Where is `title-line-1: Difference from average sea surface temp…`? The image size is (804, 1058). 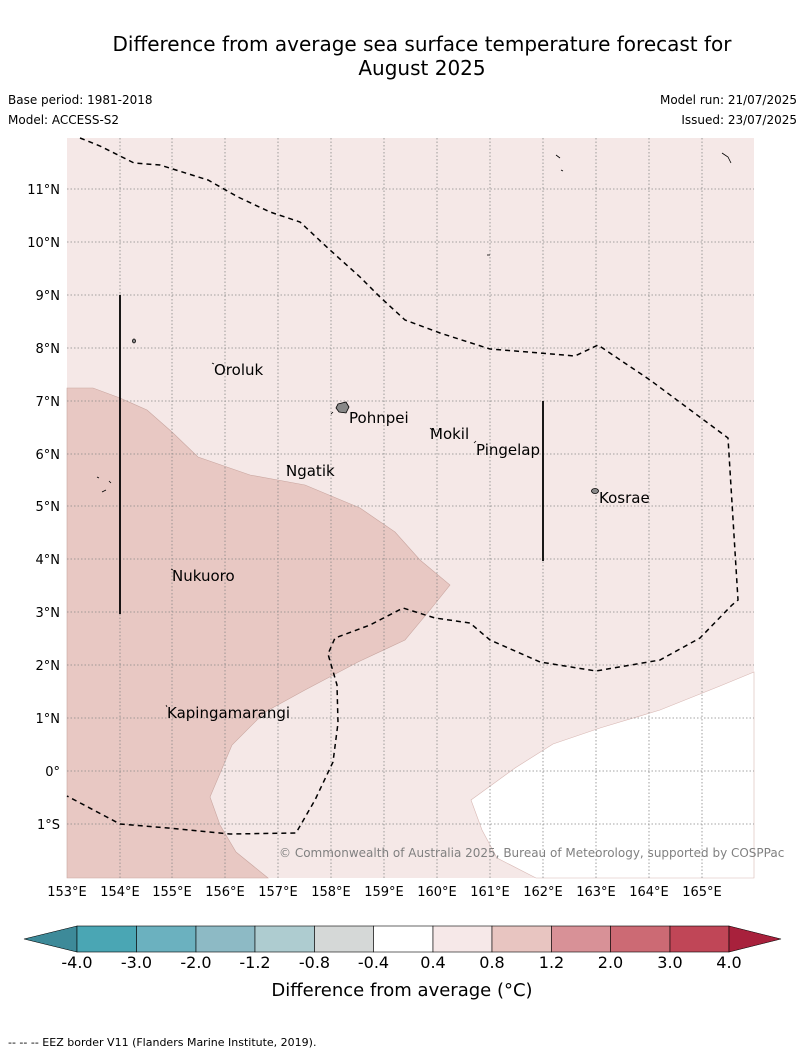 title-line-1: Difference from average sea surface temp… is located at coordinates (422, 44).